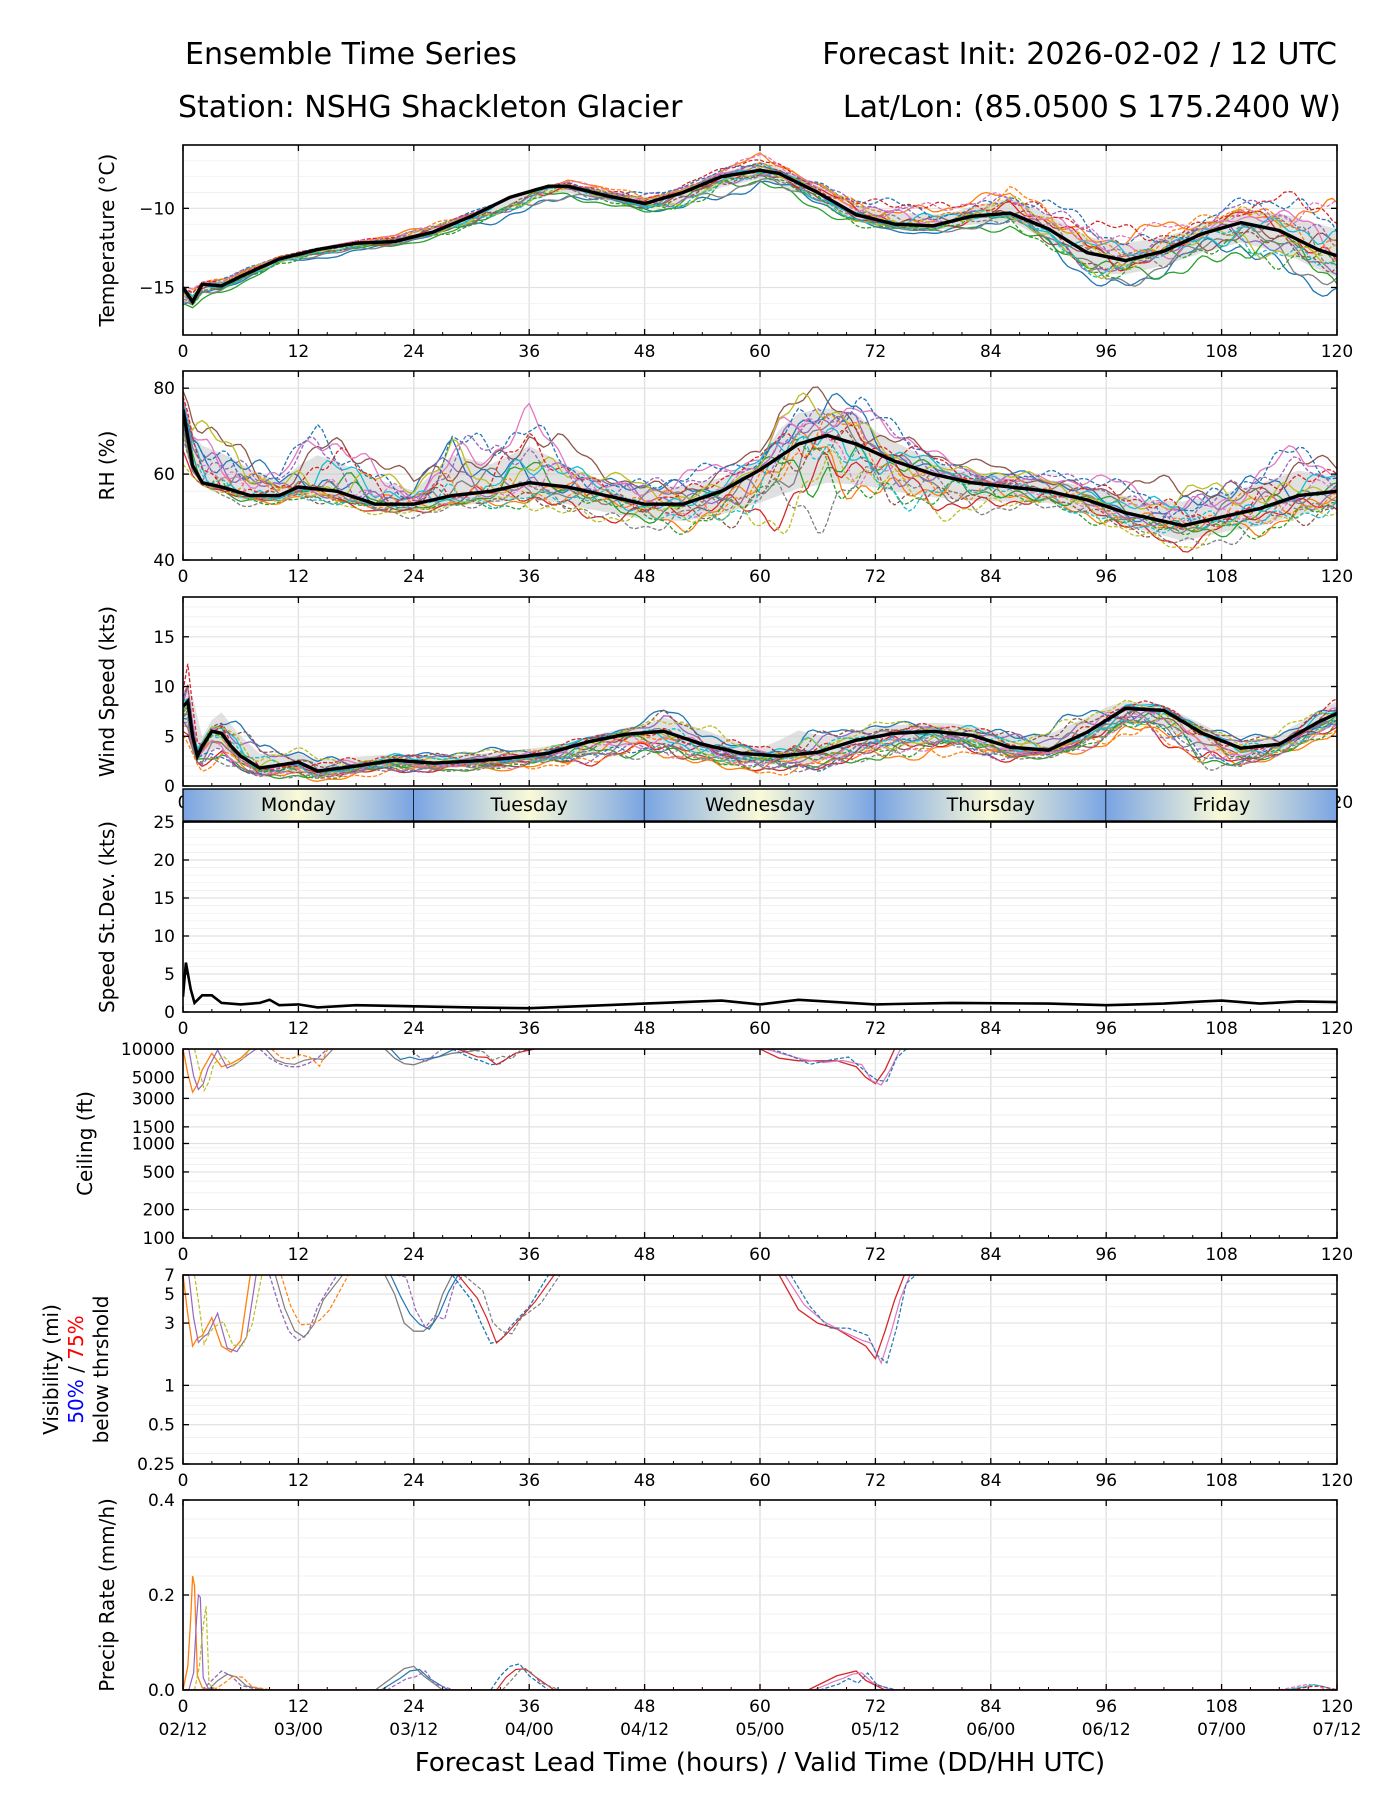 The image size is (1400, 1800). What do you see at coordinates (107, 241) in the screenshot?
I see `temperature-ylabel: Temperature (°C)` at bounding box center [107, 241].